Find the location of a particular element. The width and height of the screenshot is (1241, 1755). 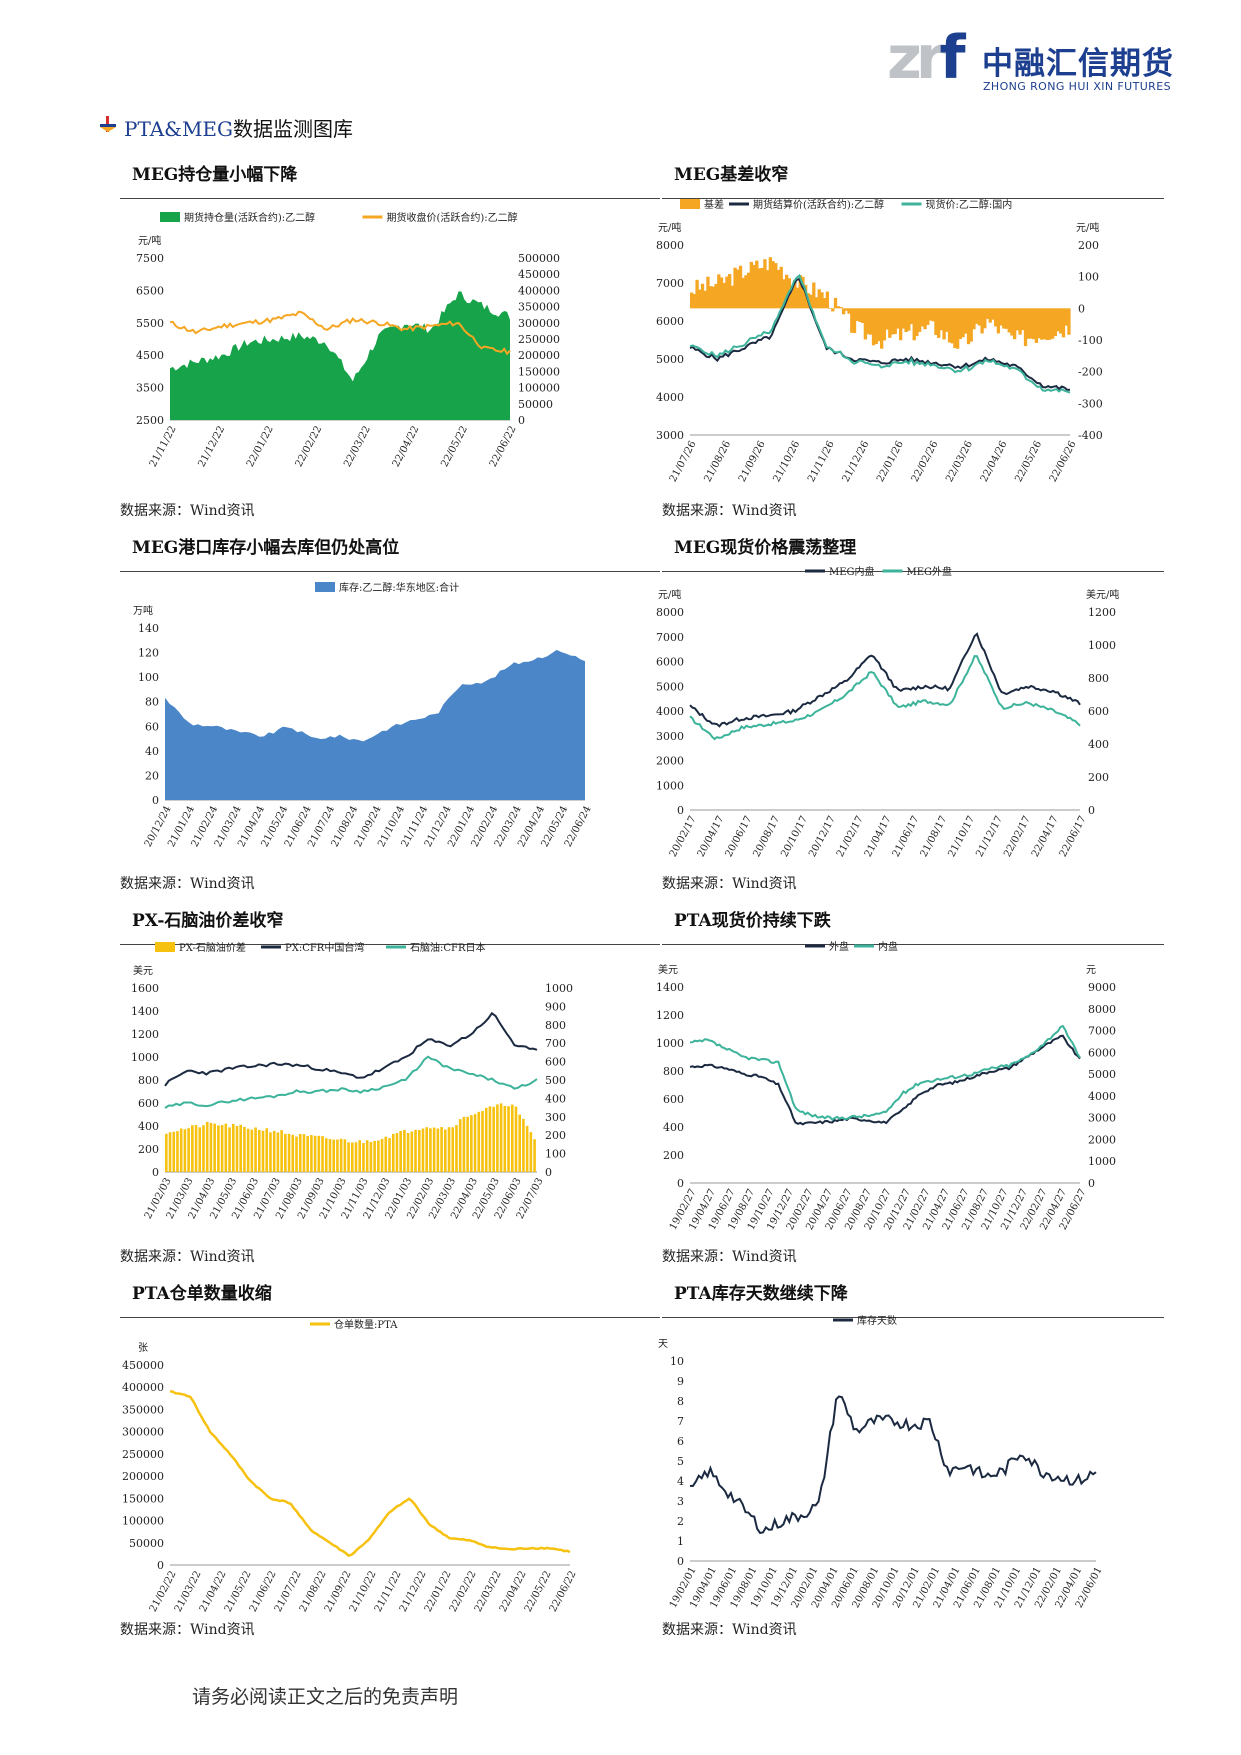

tick-label: 9000 is located at coordinates (1102, 987).